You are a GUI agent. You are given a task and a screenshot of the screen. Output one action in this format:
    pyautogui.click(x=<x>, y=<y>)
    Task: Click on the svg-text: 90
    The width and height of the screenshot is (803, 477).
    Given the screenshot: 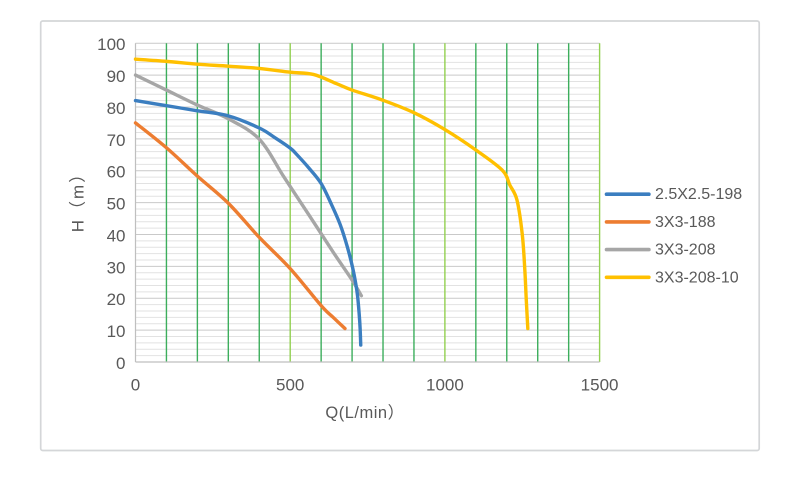 What is the action you would take?
    pyautogui.click(x=116, y=76)
    